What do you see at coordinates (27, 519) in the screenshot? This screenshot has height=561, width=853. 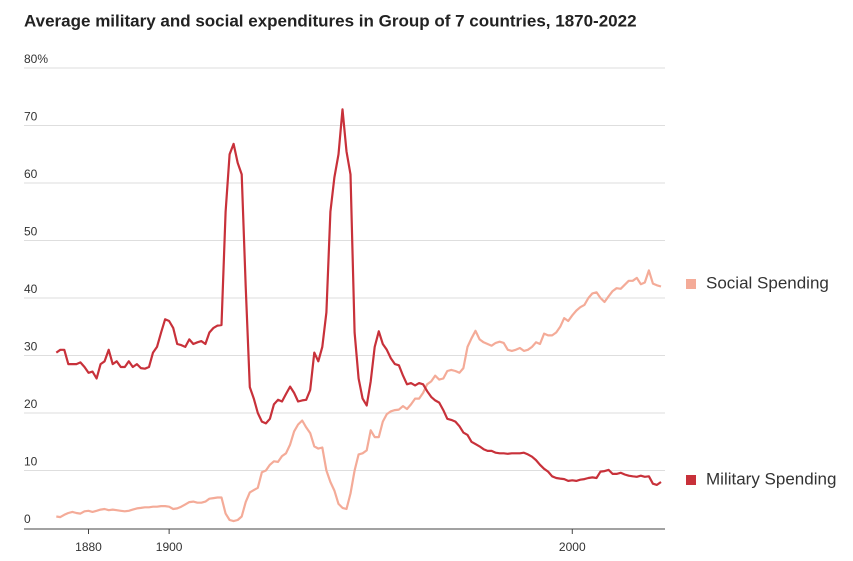 I see `y-tick-label: 0` at bounding box center [27, 519].